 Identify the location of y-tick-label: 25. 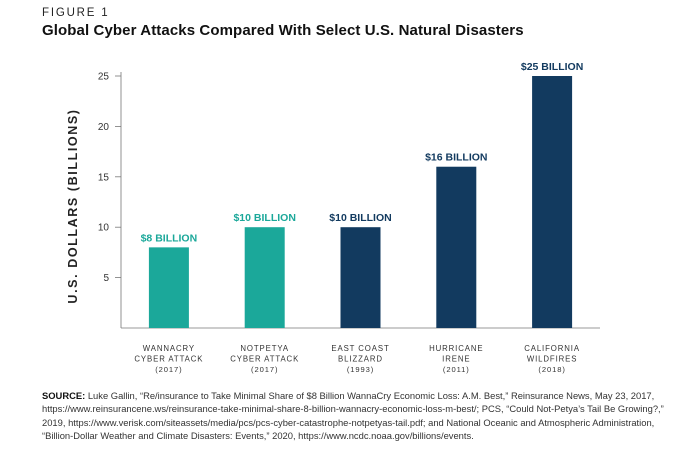
(104, 77).